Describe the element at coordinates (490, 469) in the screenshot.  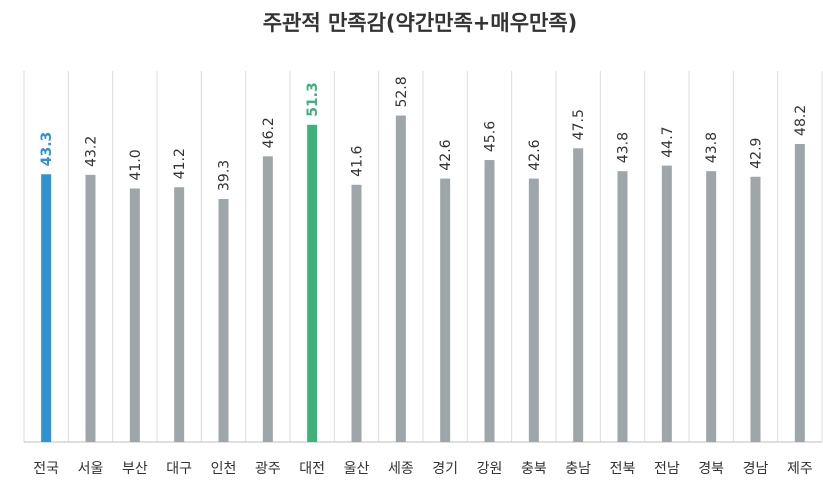
I see `x-tick-label: 강원` at that location.